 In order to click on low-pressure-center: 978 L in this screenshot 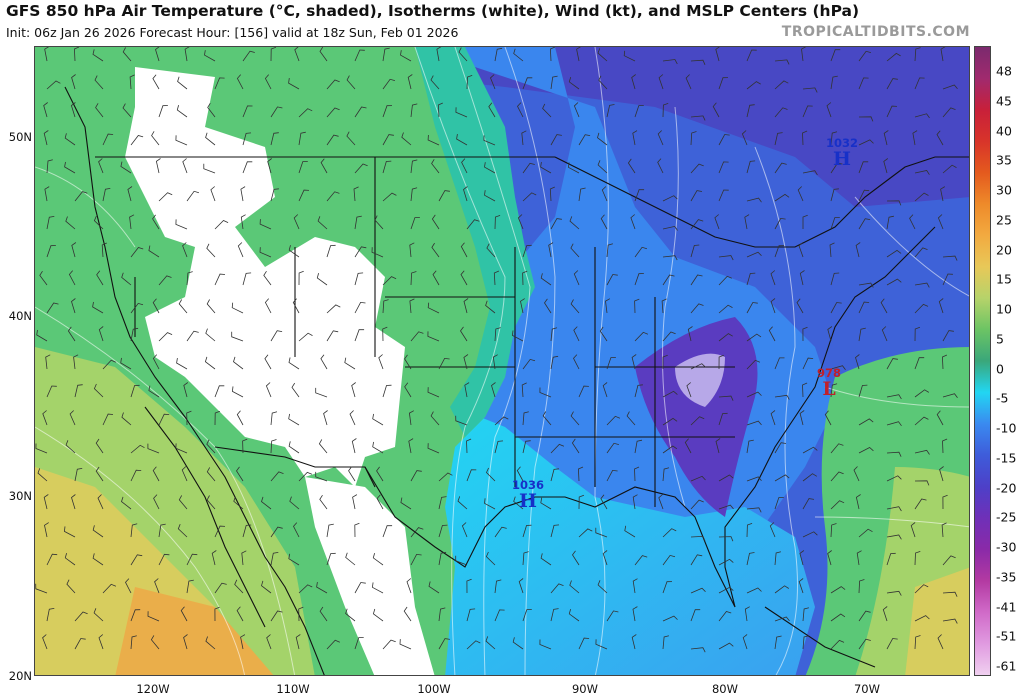, I will do `click(829, 383)`.